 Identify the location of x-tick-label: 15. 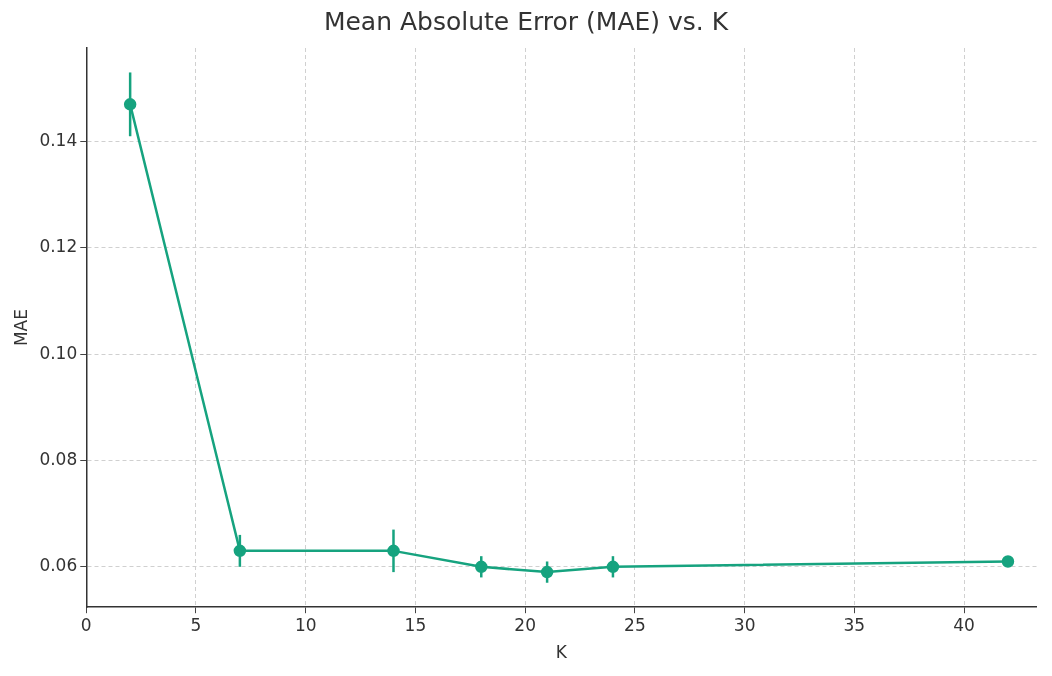
(415, 624).